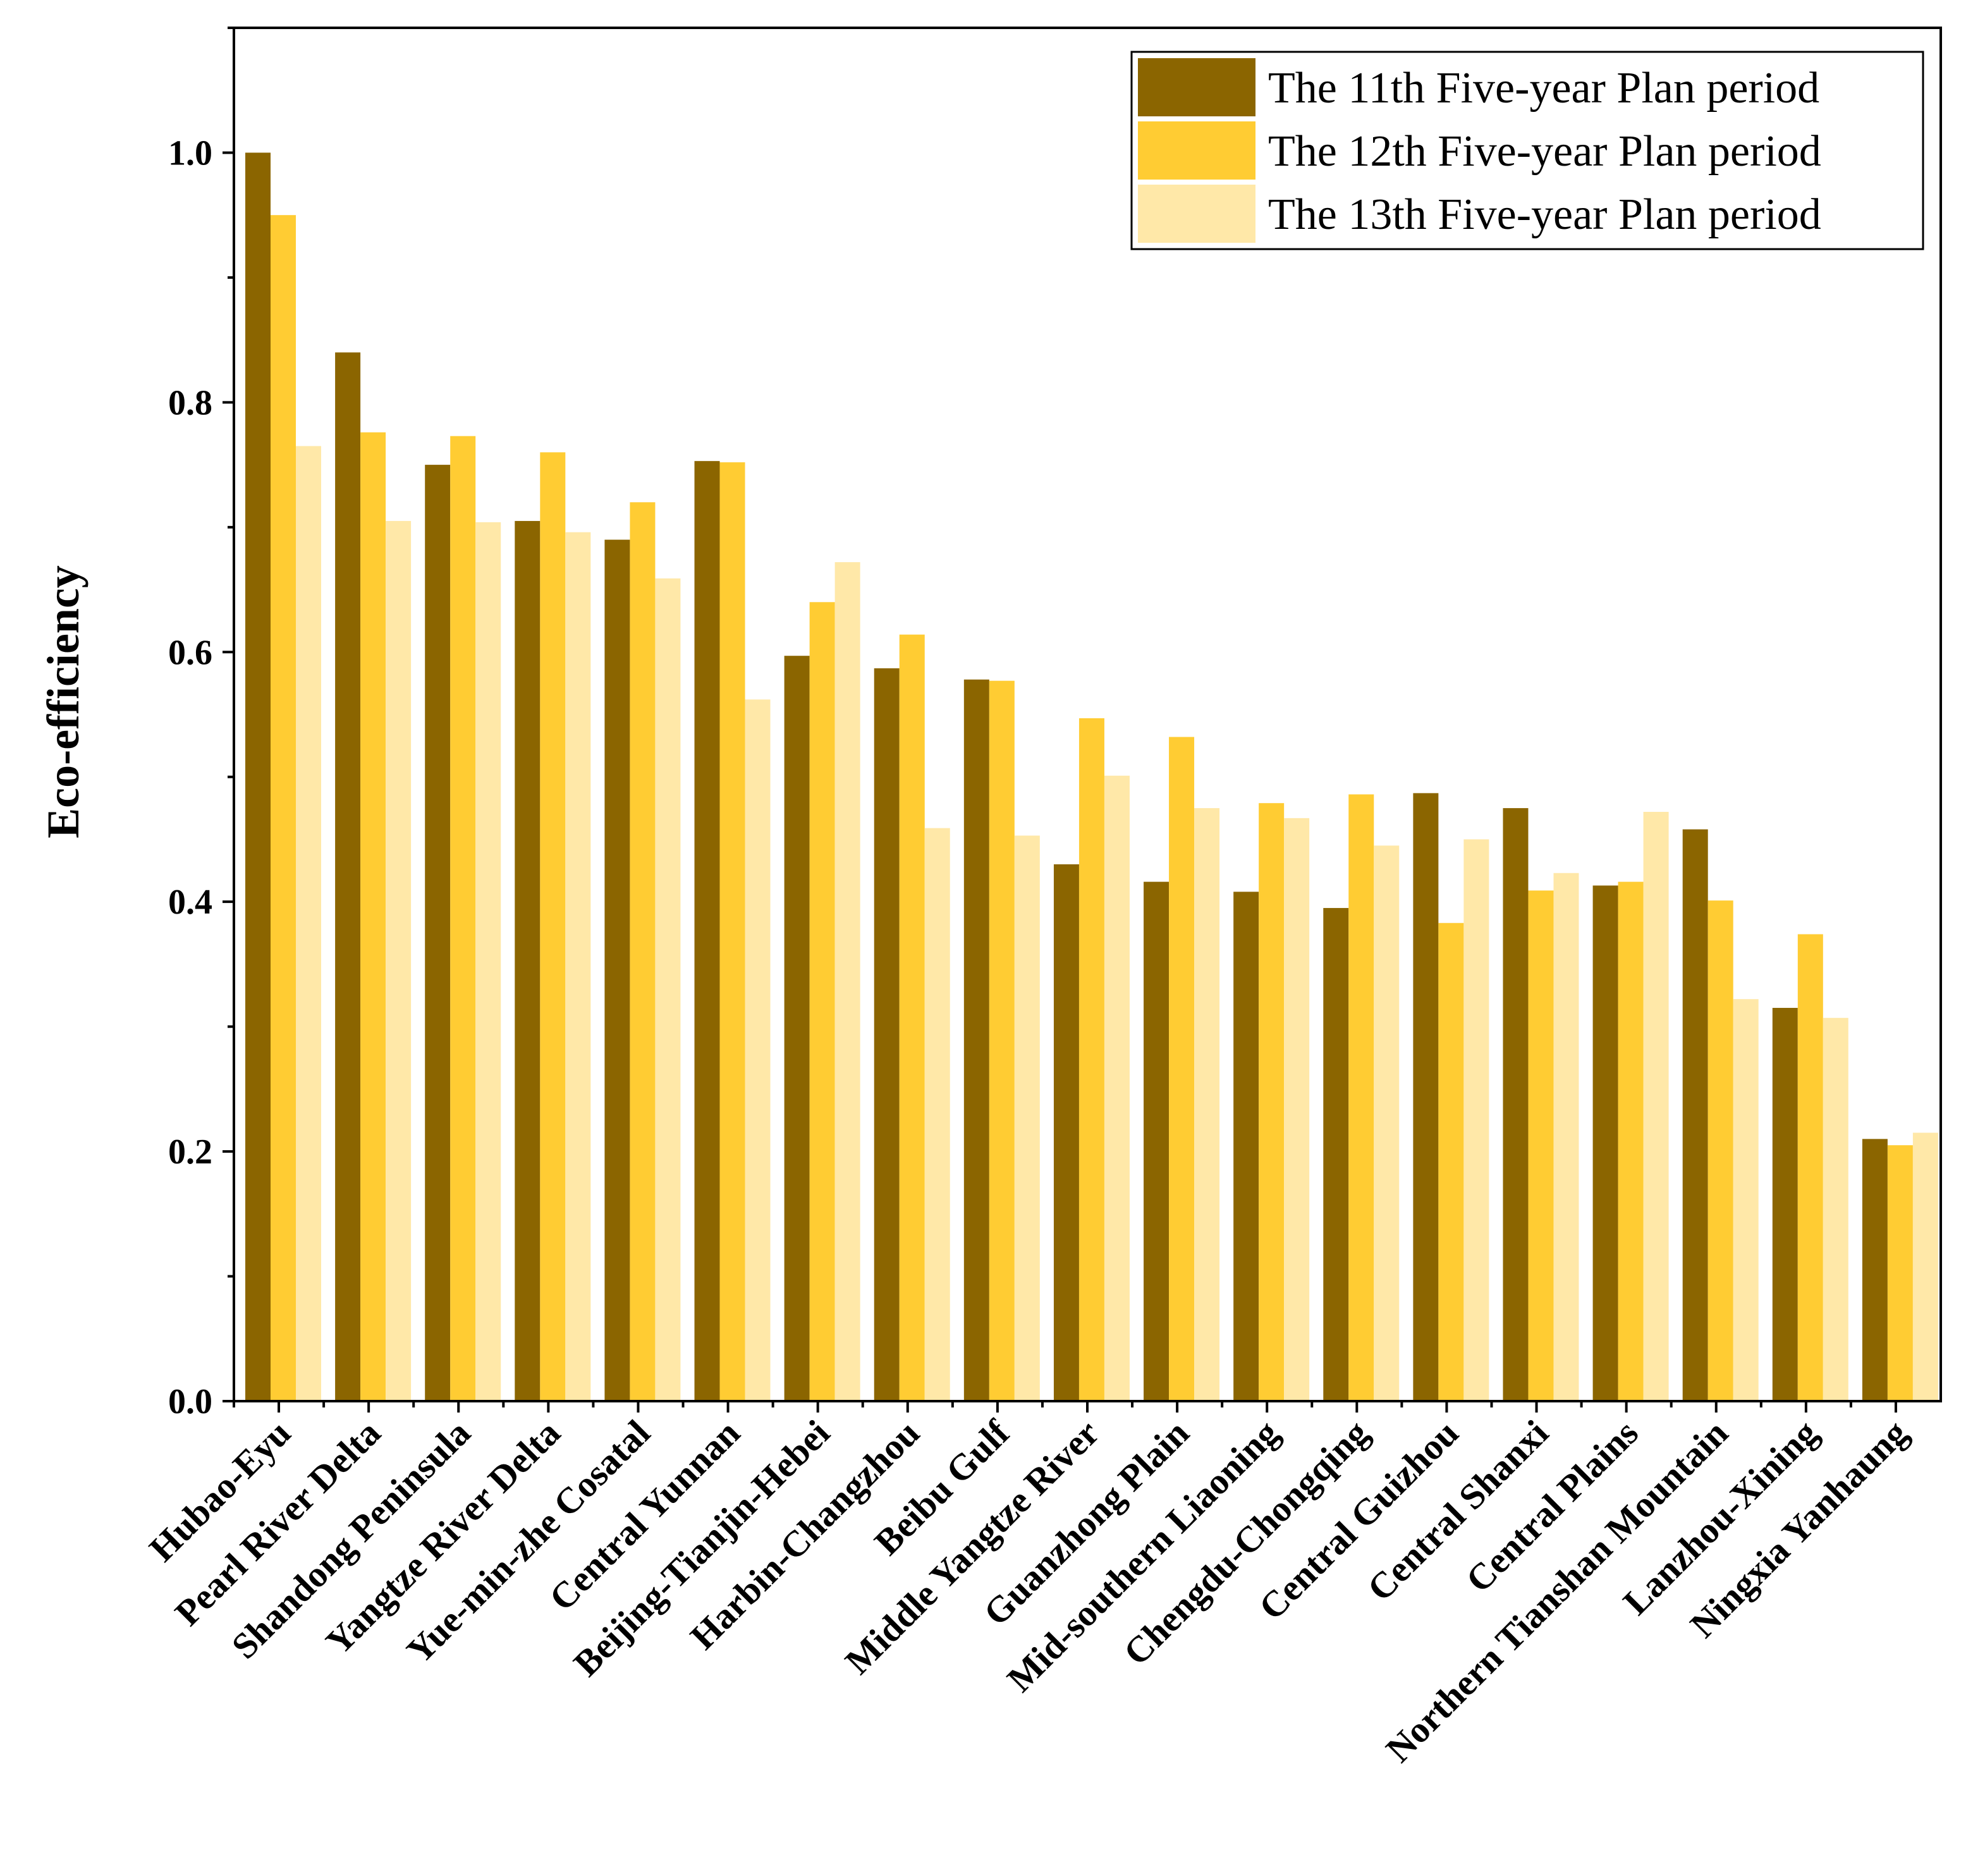  I want to click on y-axis-ticks: 0.0 0.2 0.4 0.6 0.8 1.0, so click(201, 724).